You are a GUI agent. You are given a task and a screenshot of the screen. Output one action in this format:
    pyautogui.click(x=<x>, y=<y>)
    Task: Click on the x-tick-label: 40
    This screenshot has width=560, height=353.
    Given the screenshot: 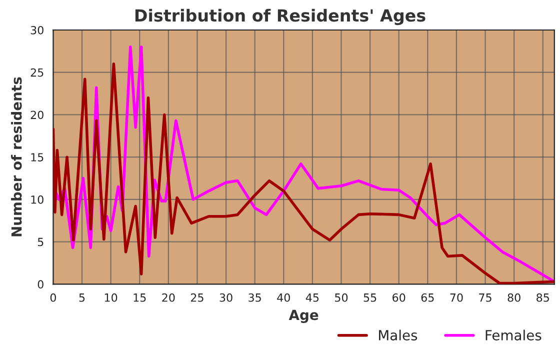 What is the action you would take?
    pyautogui.click(x=283, y=297)
    